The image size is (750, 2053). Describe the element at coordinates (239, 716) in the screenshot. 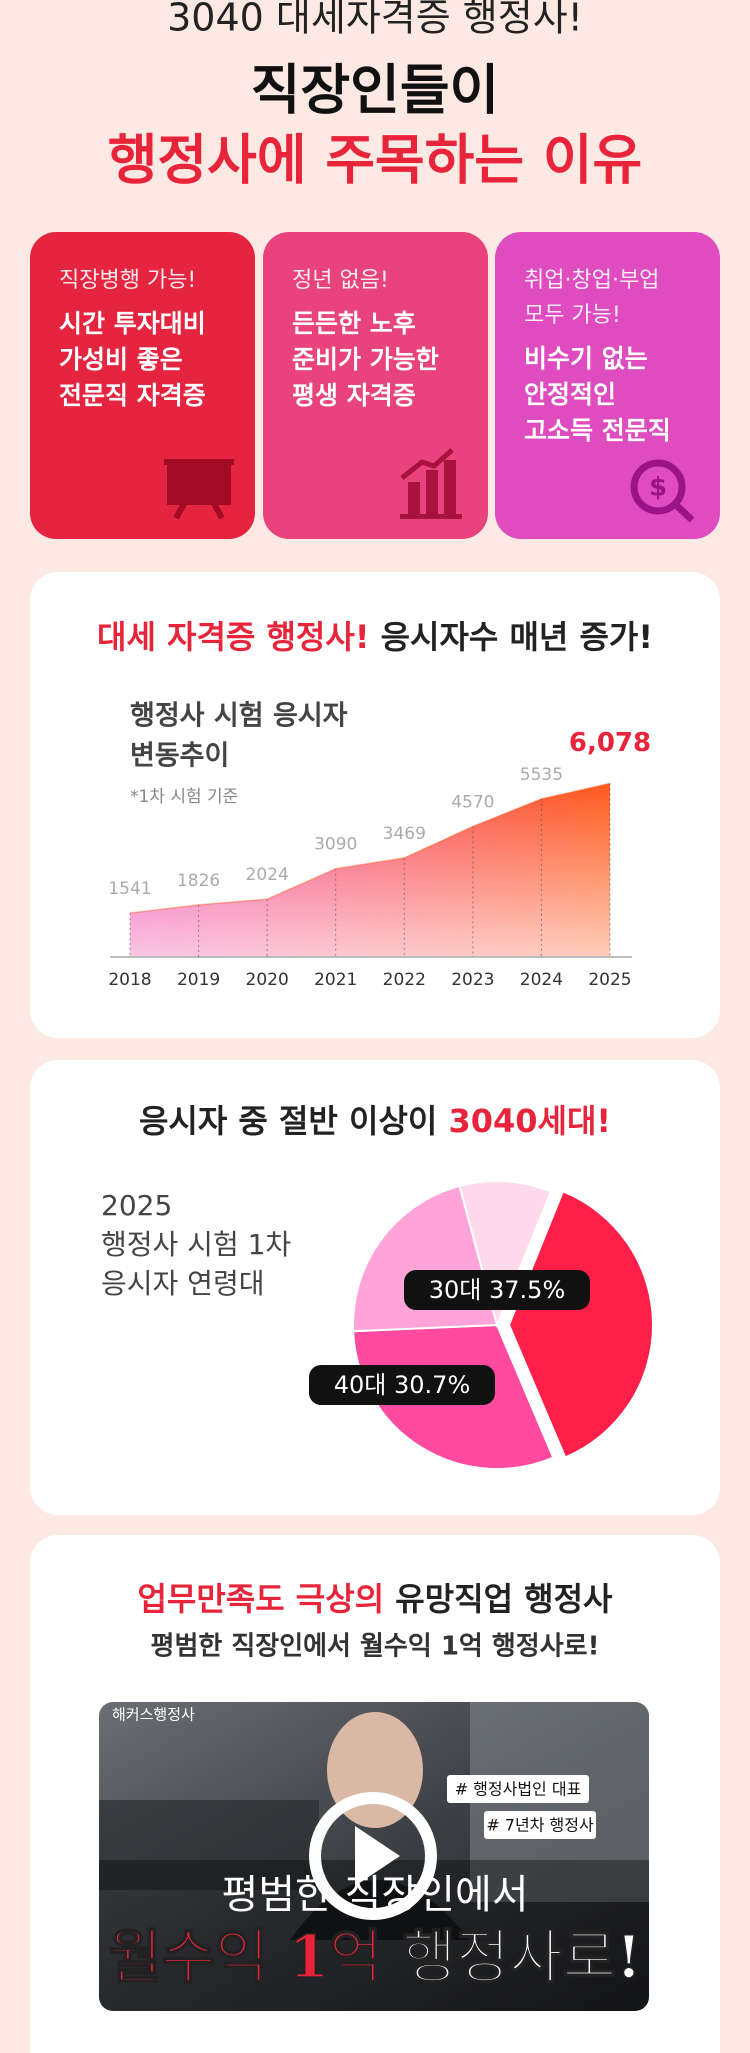

I see `chart-label: 행정사 시험 응시자` at that location.